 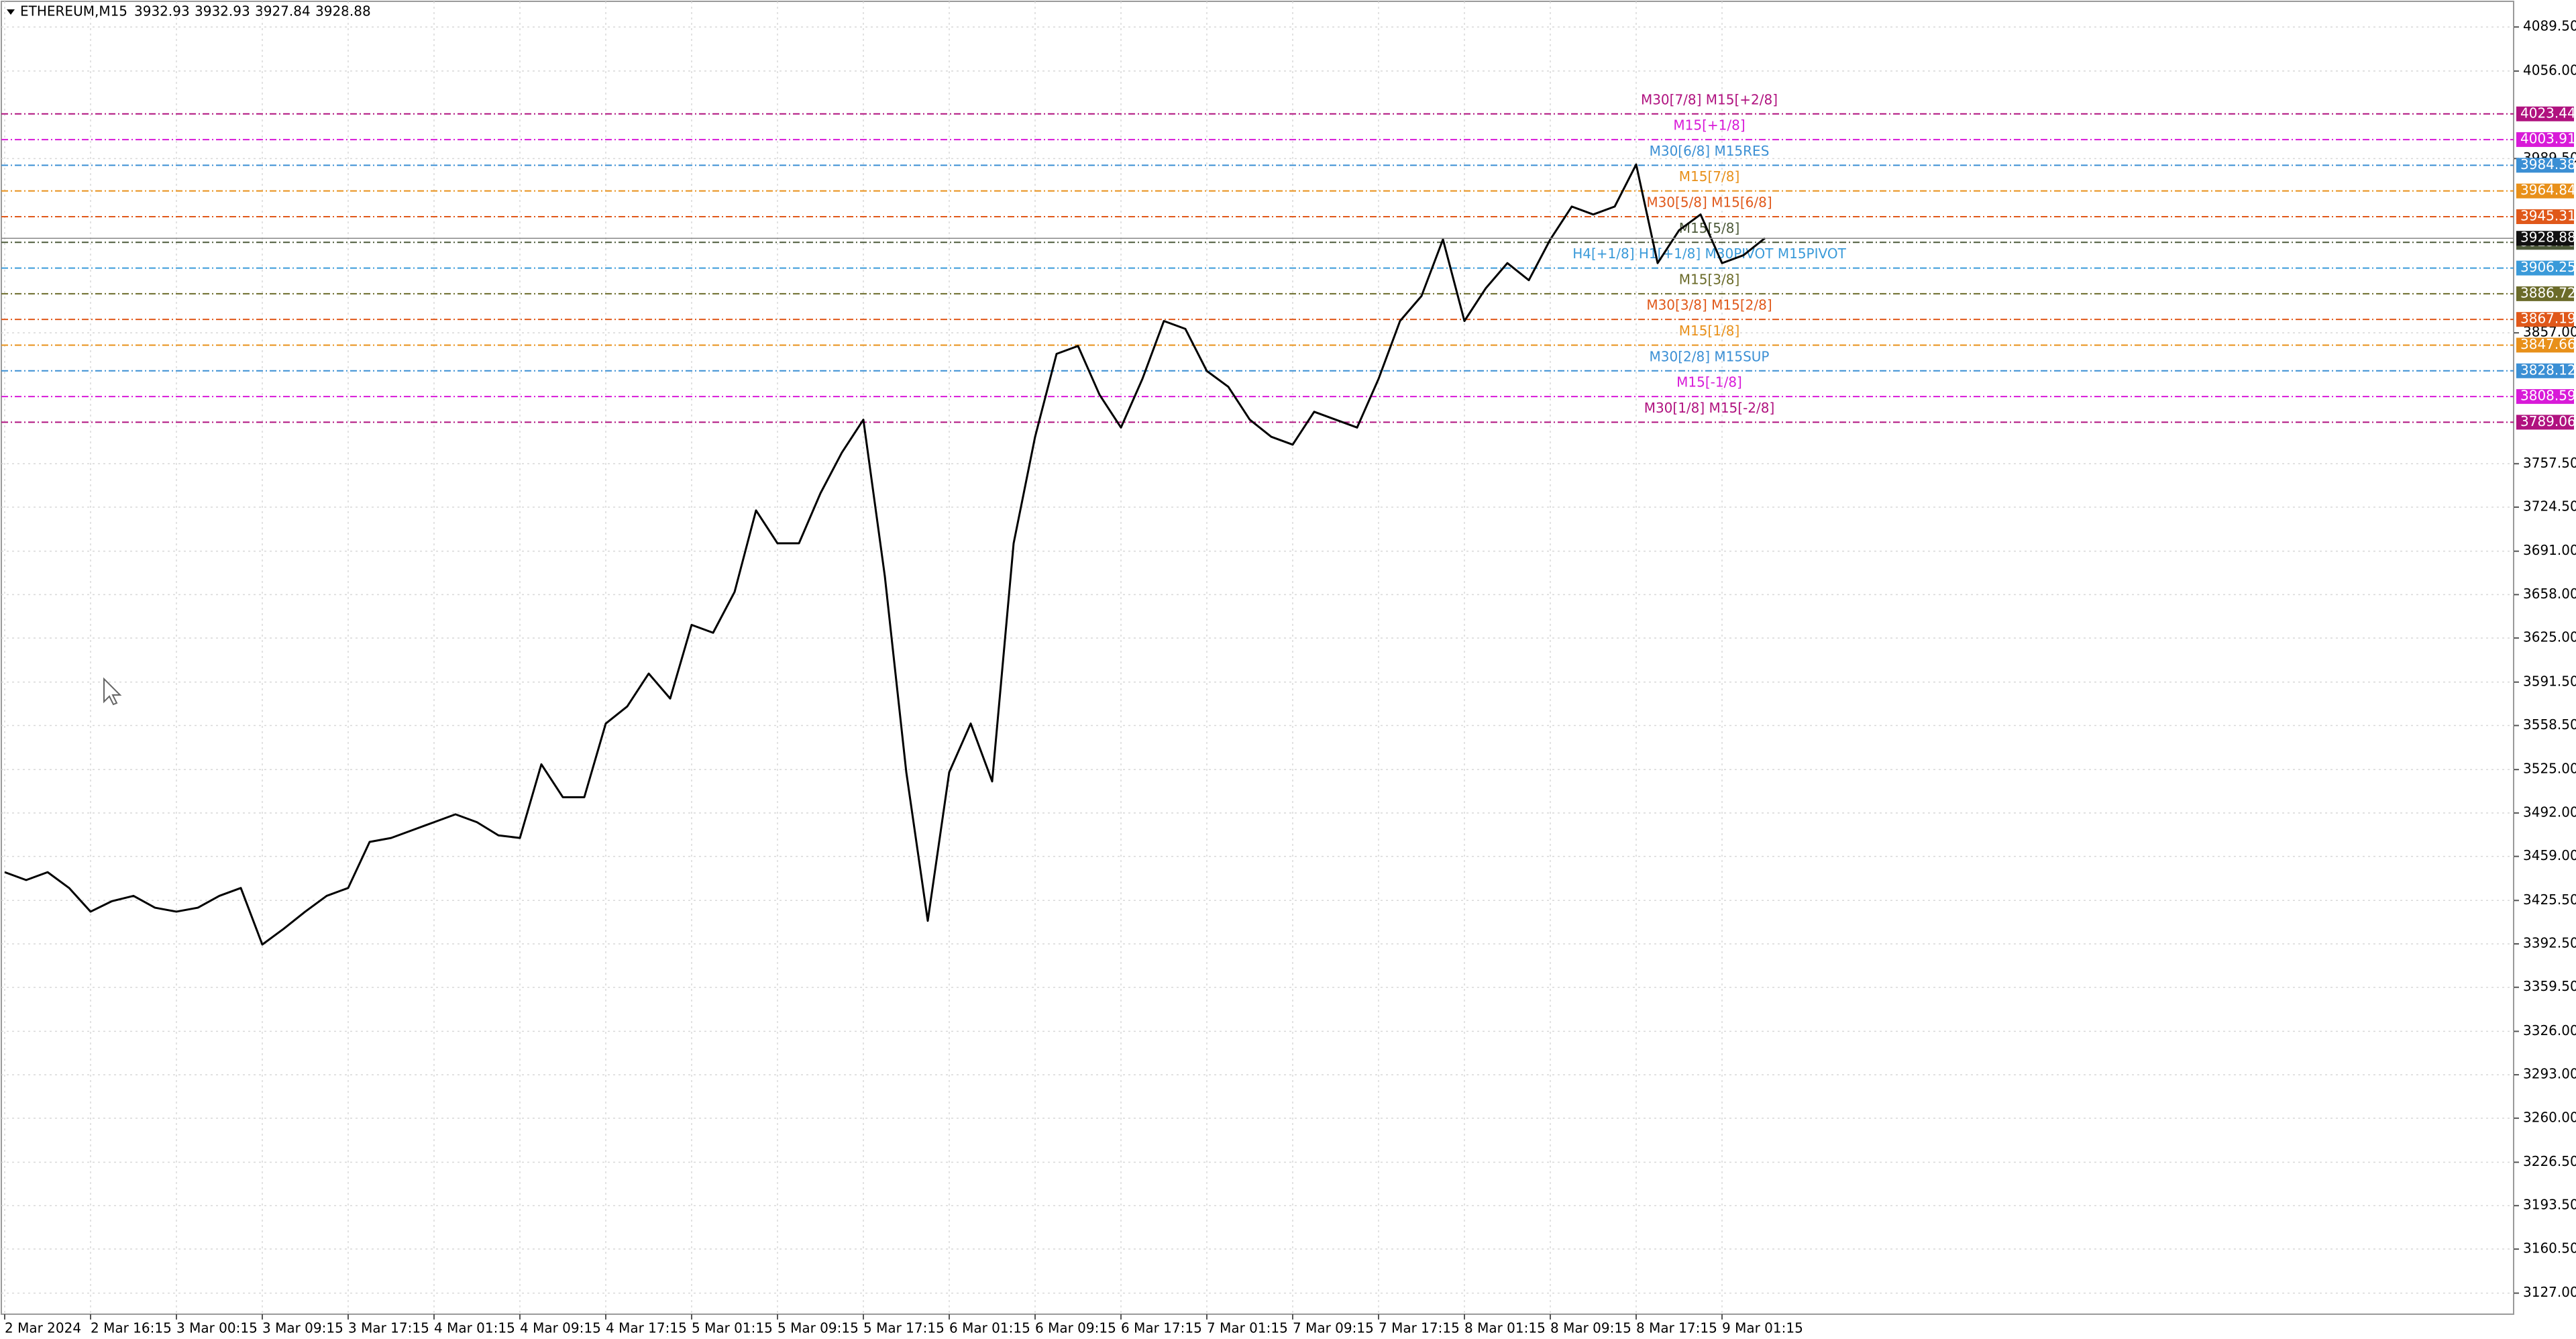 I want to click on x-tick-label: 5 Mar 17:15, so click(x=904, y=1328).